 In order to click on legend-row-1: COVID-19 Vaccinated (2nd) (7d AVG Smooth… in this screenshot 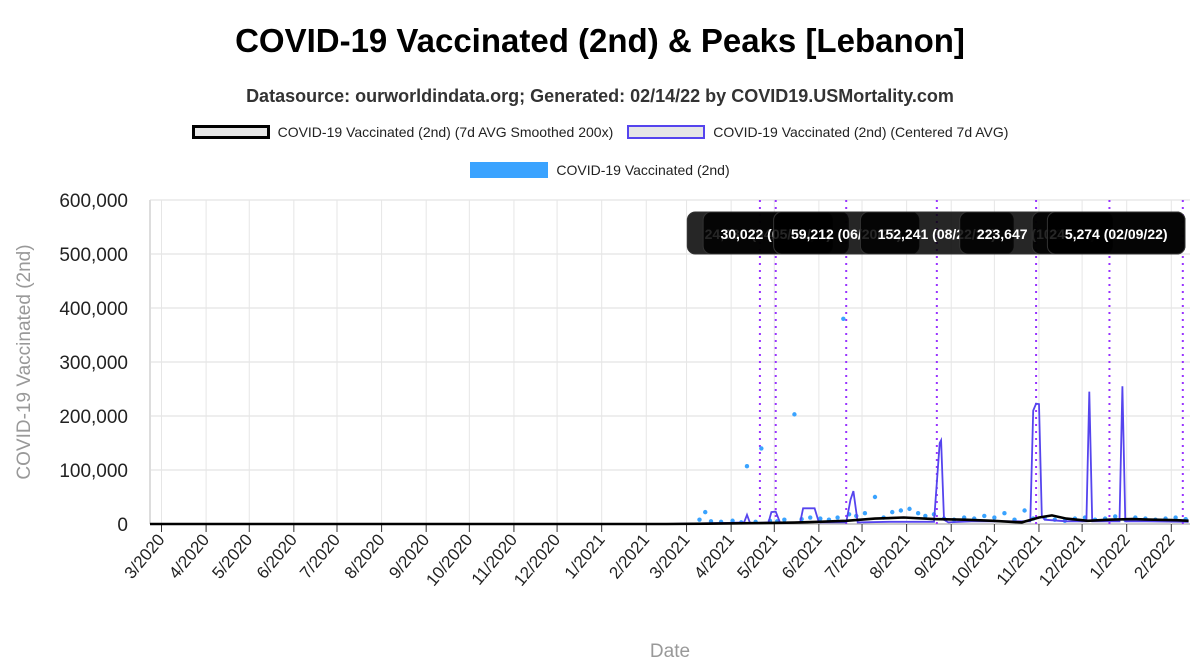, I will do `click(600, 132)`.